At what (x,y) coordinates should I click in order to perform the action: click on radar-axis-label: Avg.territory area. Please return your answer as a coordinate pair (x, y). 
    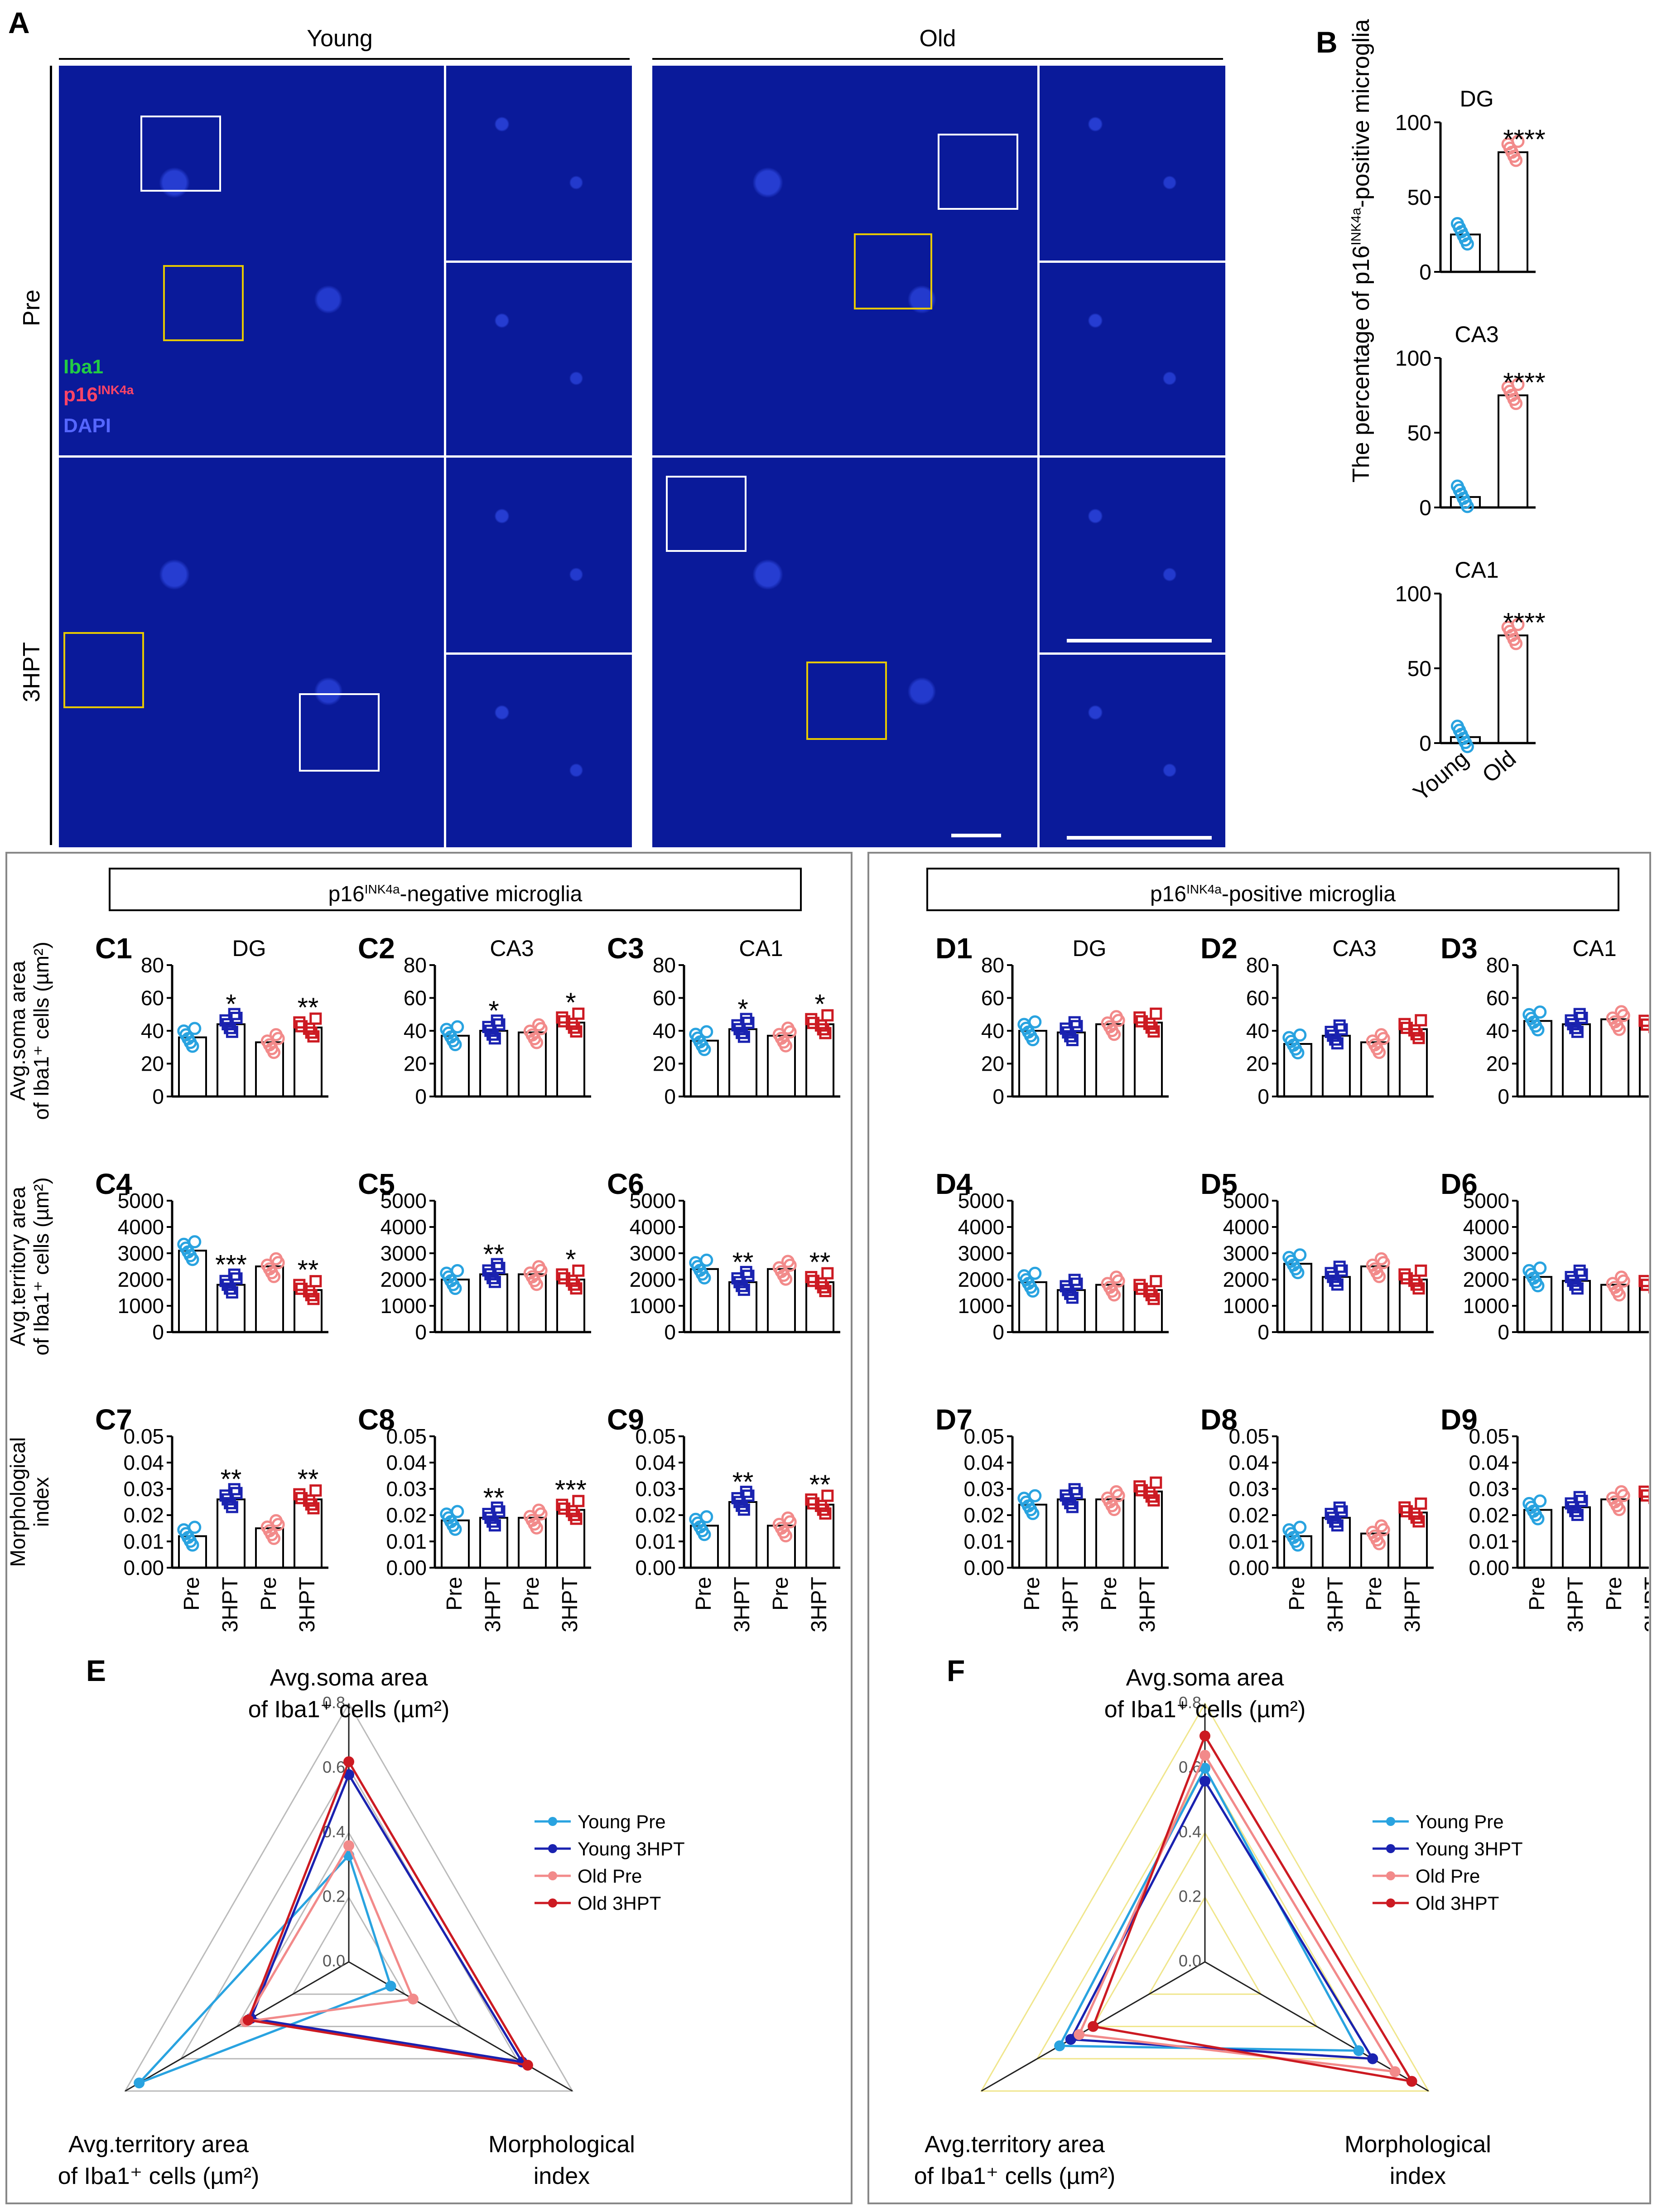
    Looking at the image, I should click on (1015, 2144).